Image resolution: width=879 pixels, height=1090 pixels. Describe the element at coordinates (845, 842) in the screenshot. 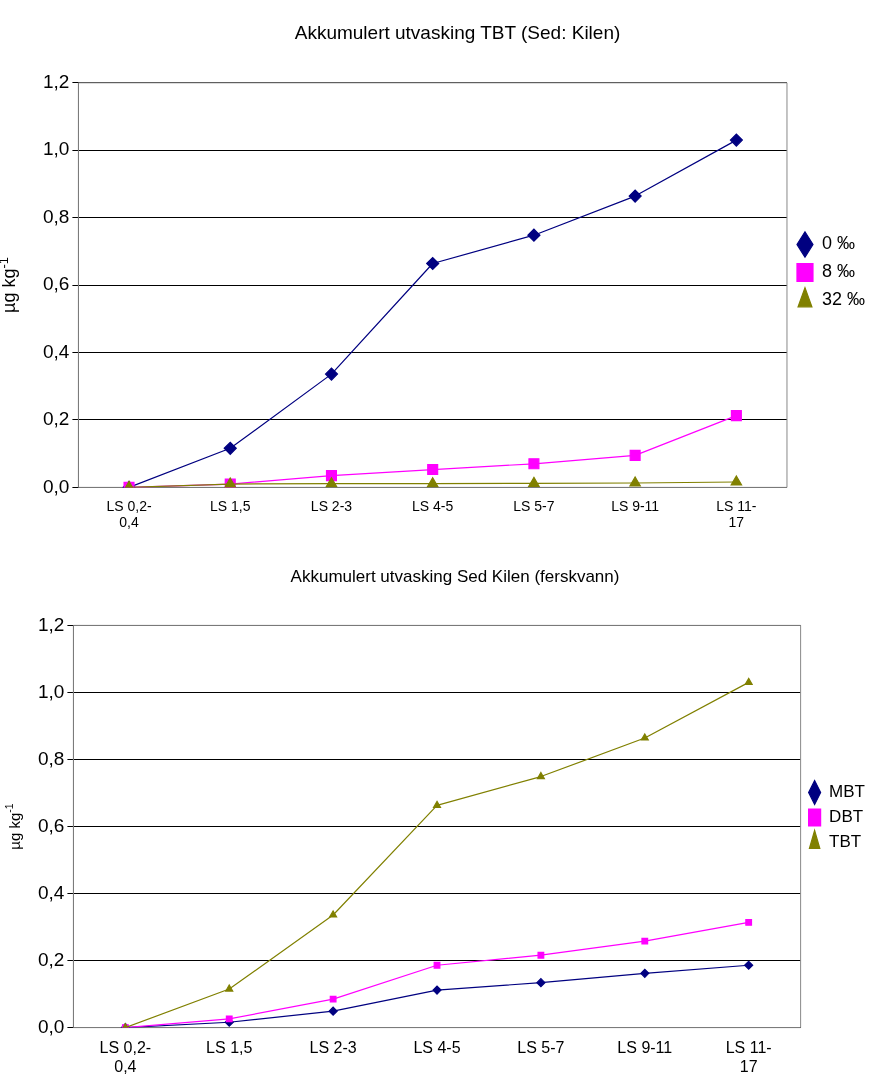

I see `legend-label: TBT` at that location.